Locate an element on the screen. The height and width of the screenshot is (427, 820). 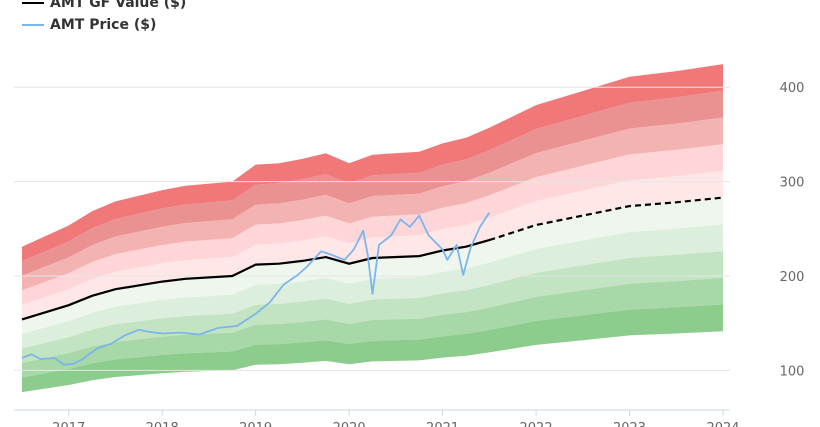
y-tick-label-300: 300 is located at coordinates (792, 183).